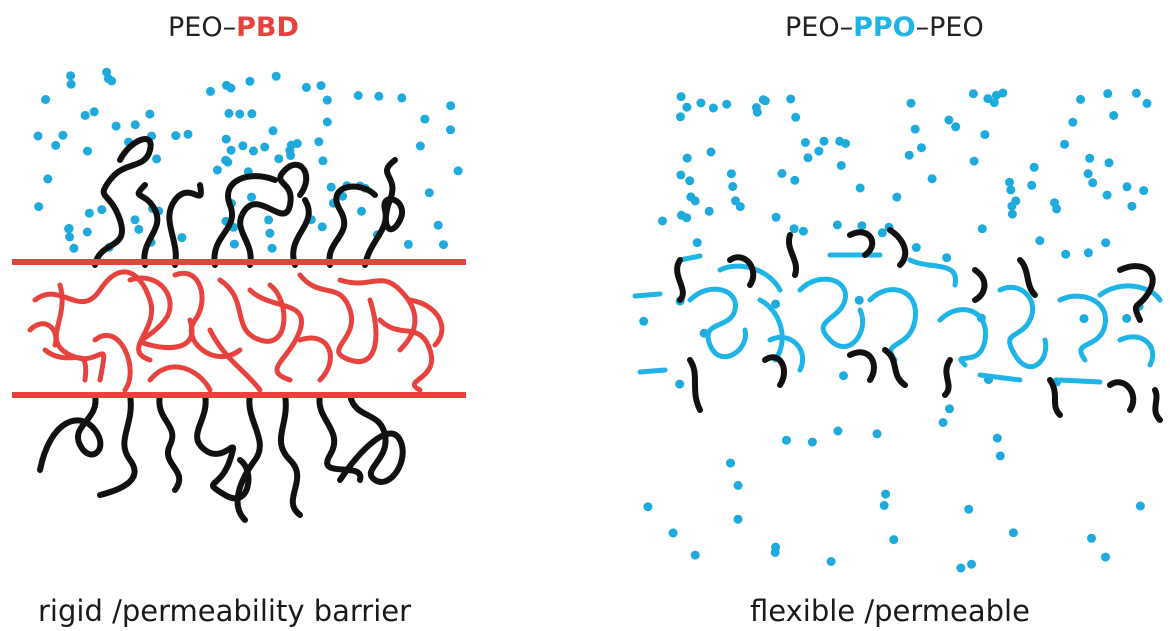  I want to click on right-panel-title: PEO–PPO–PEO, so click(884, 27).